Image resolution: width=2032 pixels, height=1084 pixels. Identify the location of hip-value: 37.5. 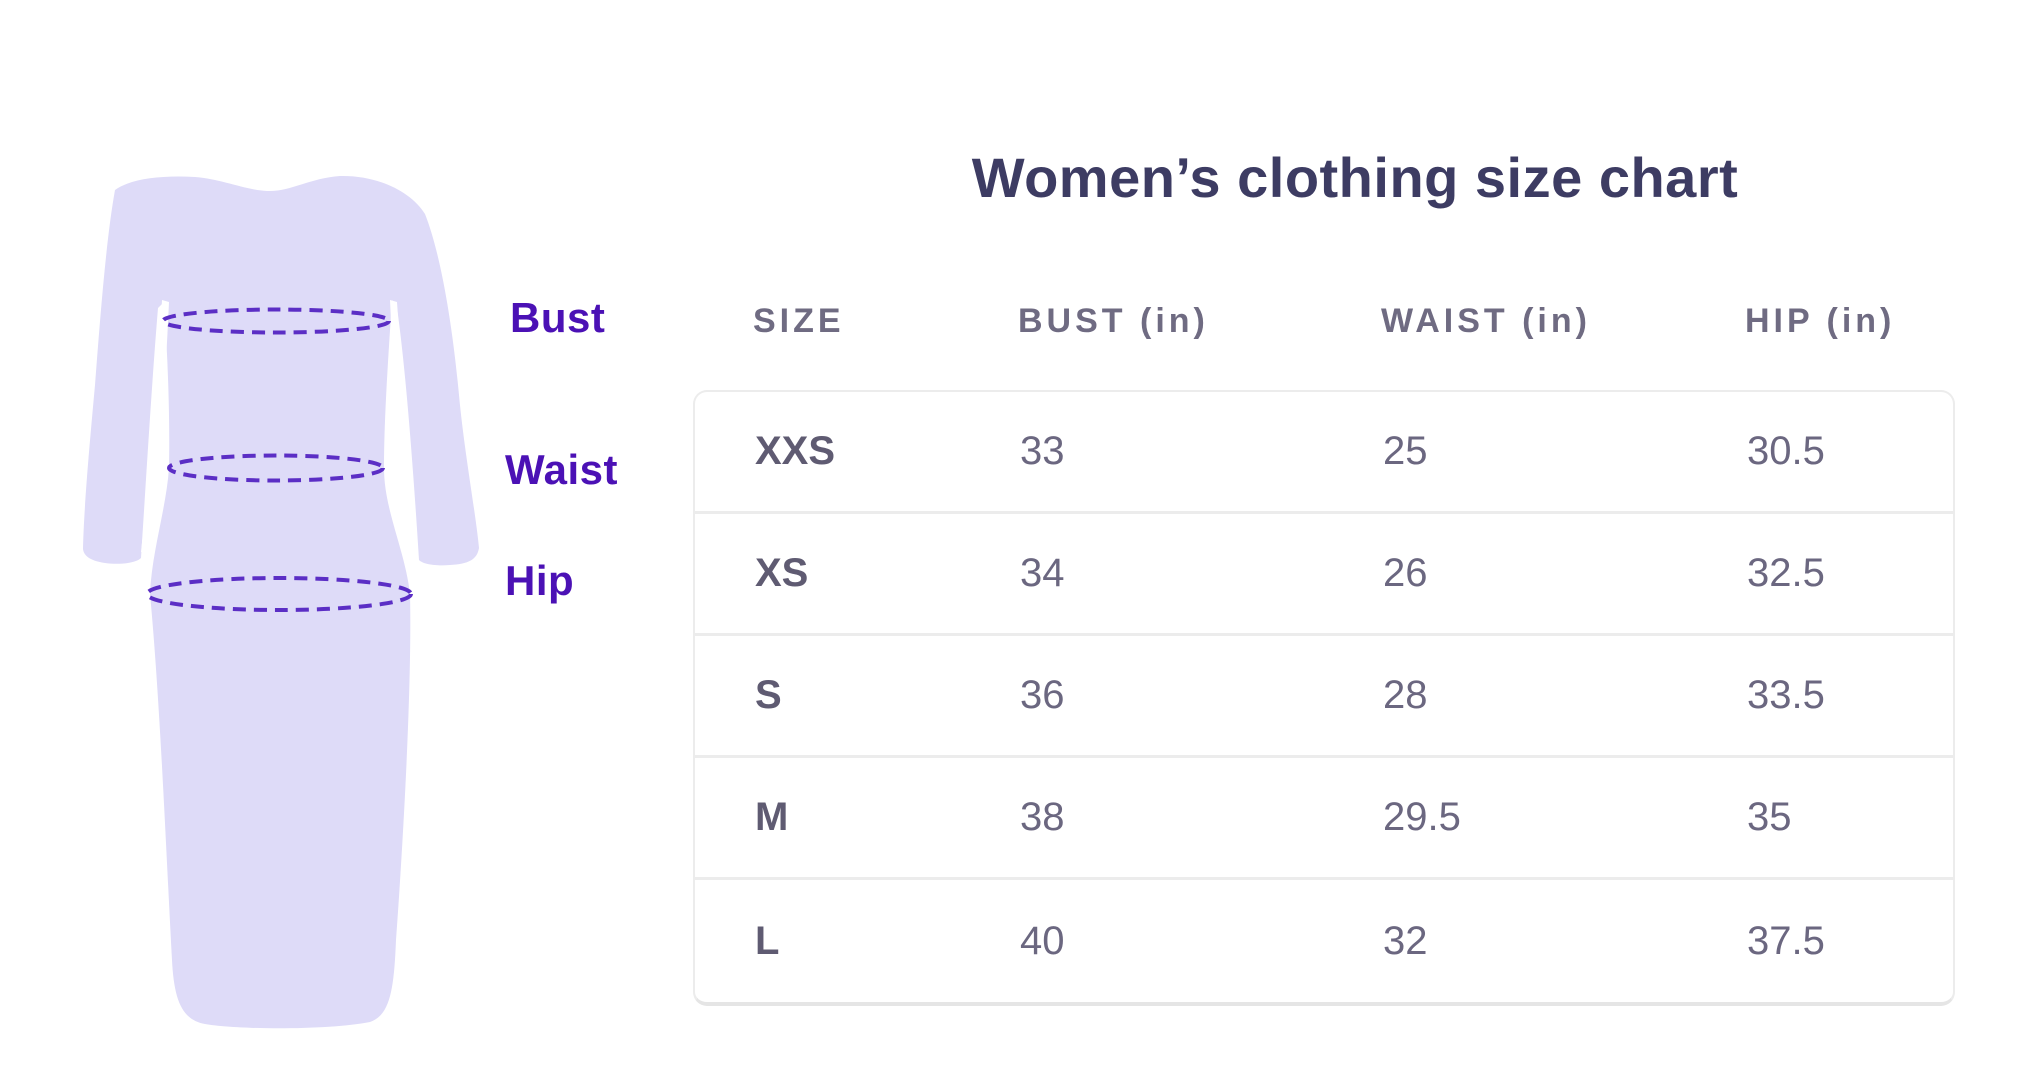
(1786, 940).